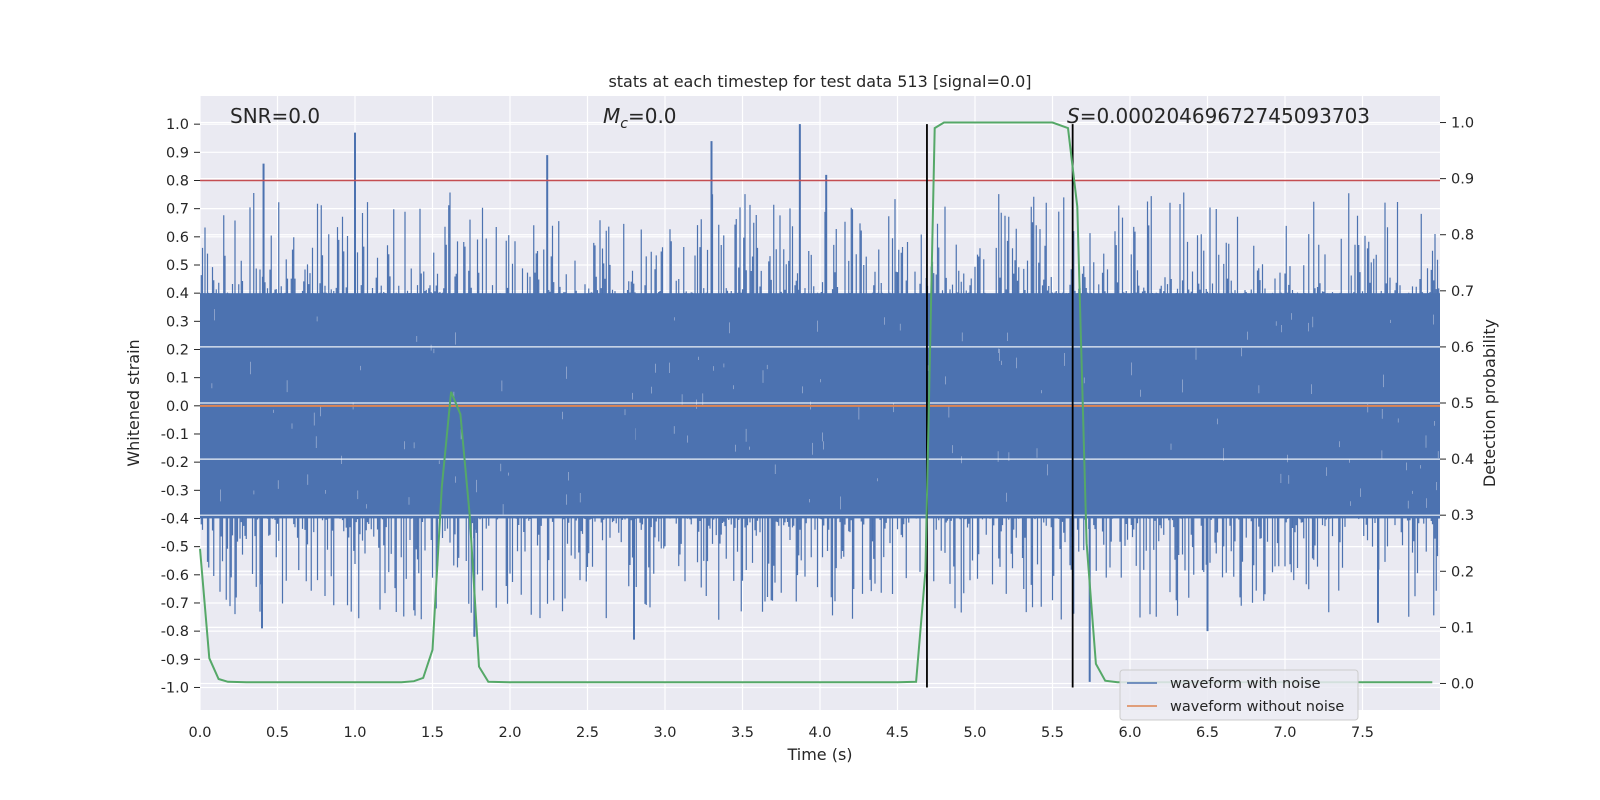  I want to click on y-tick-label: -0.4, so click(175, 519).